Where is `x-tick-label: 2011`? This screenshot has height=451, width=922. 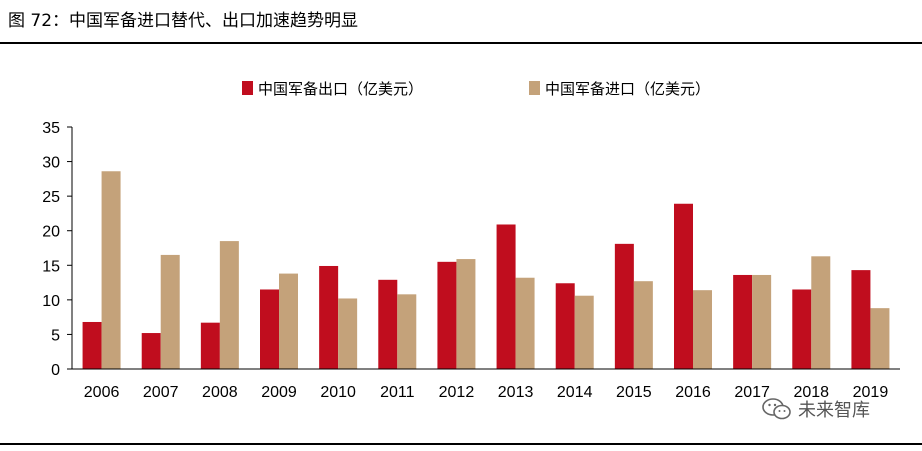
x-tick-label: 2011 is located at coordinates (397, 392).